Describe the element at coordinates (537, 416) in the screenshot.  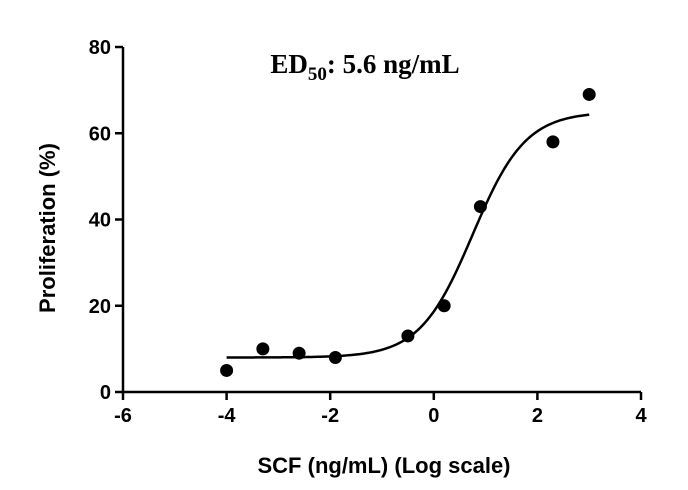
I see `x-tick-label: 2` at that location.